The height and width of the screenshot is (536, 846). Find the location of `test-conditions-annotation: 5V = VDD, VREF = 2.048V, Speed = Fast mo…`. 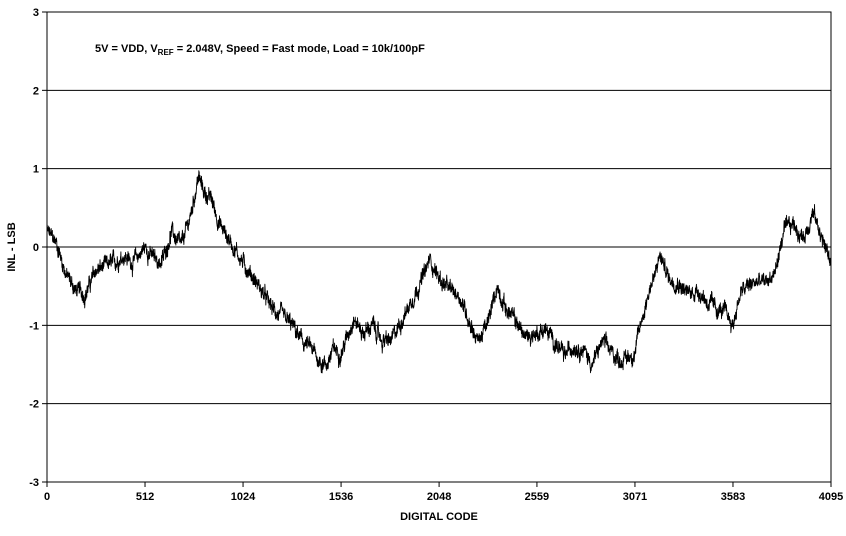

test-conditions-annotation: 5V = VDD, VREF = 2.048V, Speed = Fast mo… is located at coordinates (260, 50).